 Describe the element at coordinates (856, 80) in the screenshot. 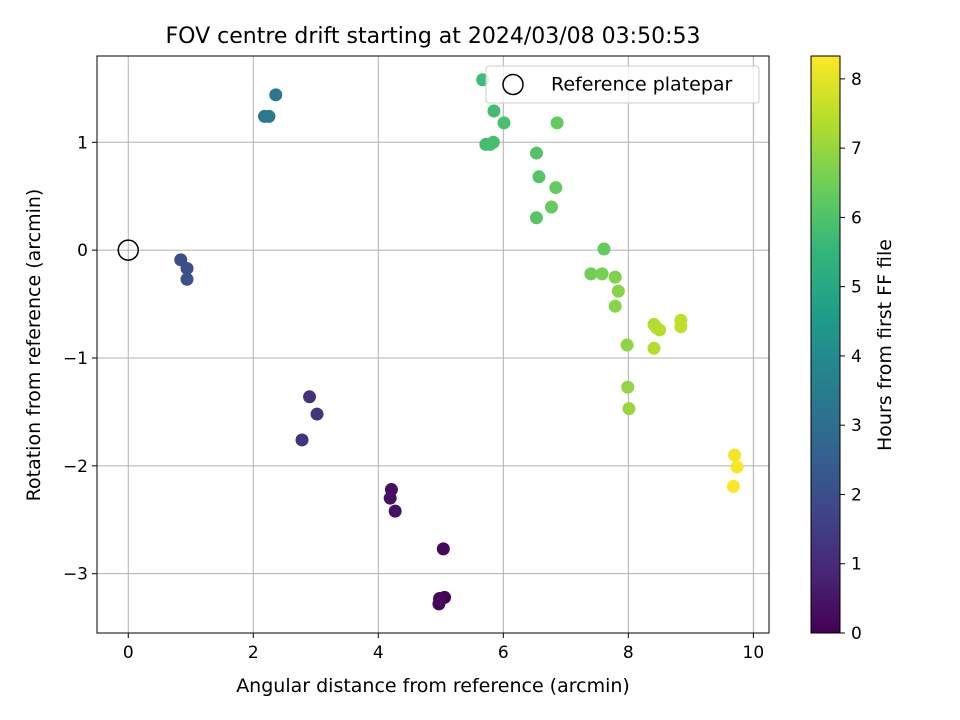

I see `colorbar-tick-label: 8` at that location.